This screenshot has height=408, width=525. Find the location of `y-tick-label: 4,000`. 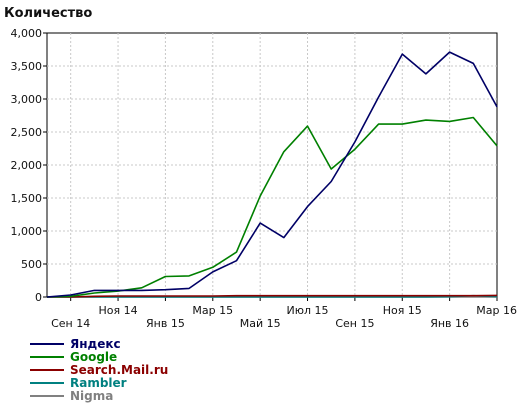

y-tick-label: 4,000 is located at coordinates (27, 33).